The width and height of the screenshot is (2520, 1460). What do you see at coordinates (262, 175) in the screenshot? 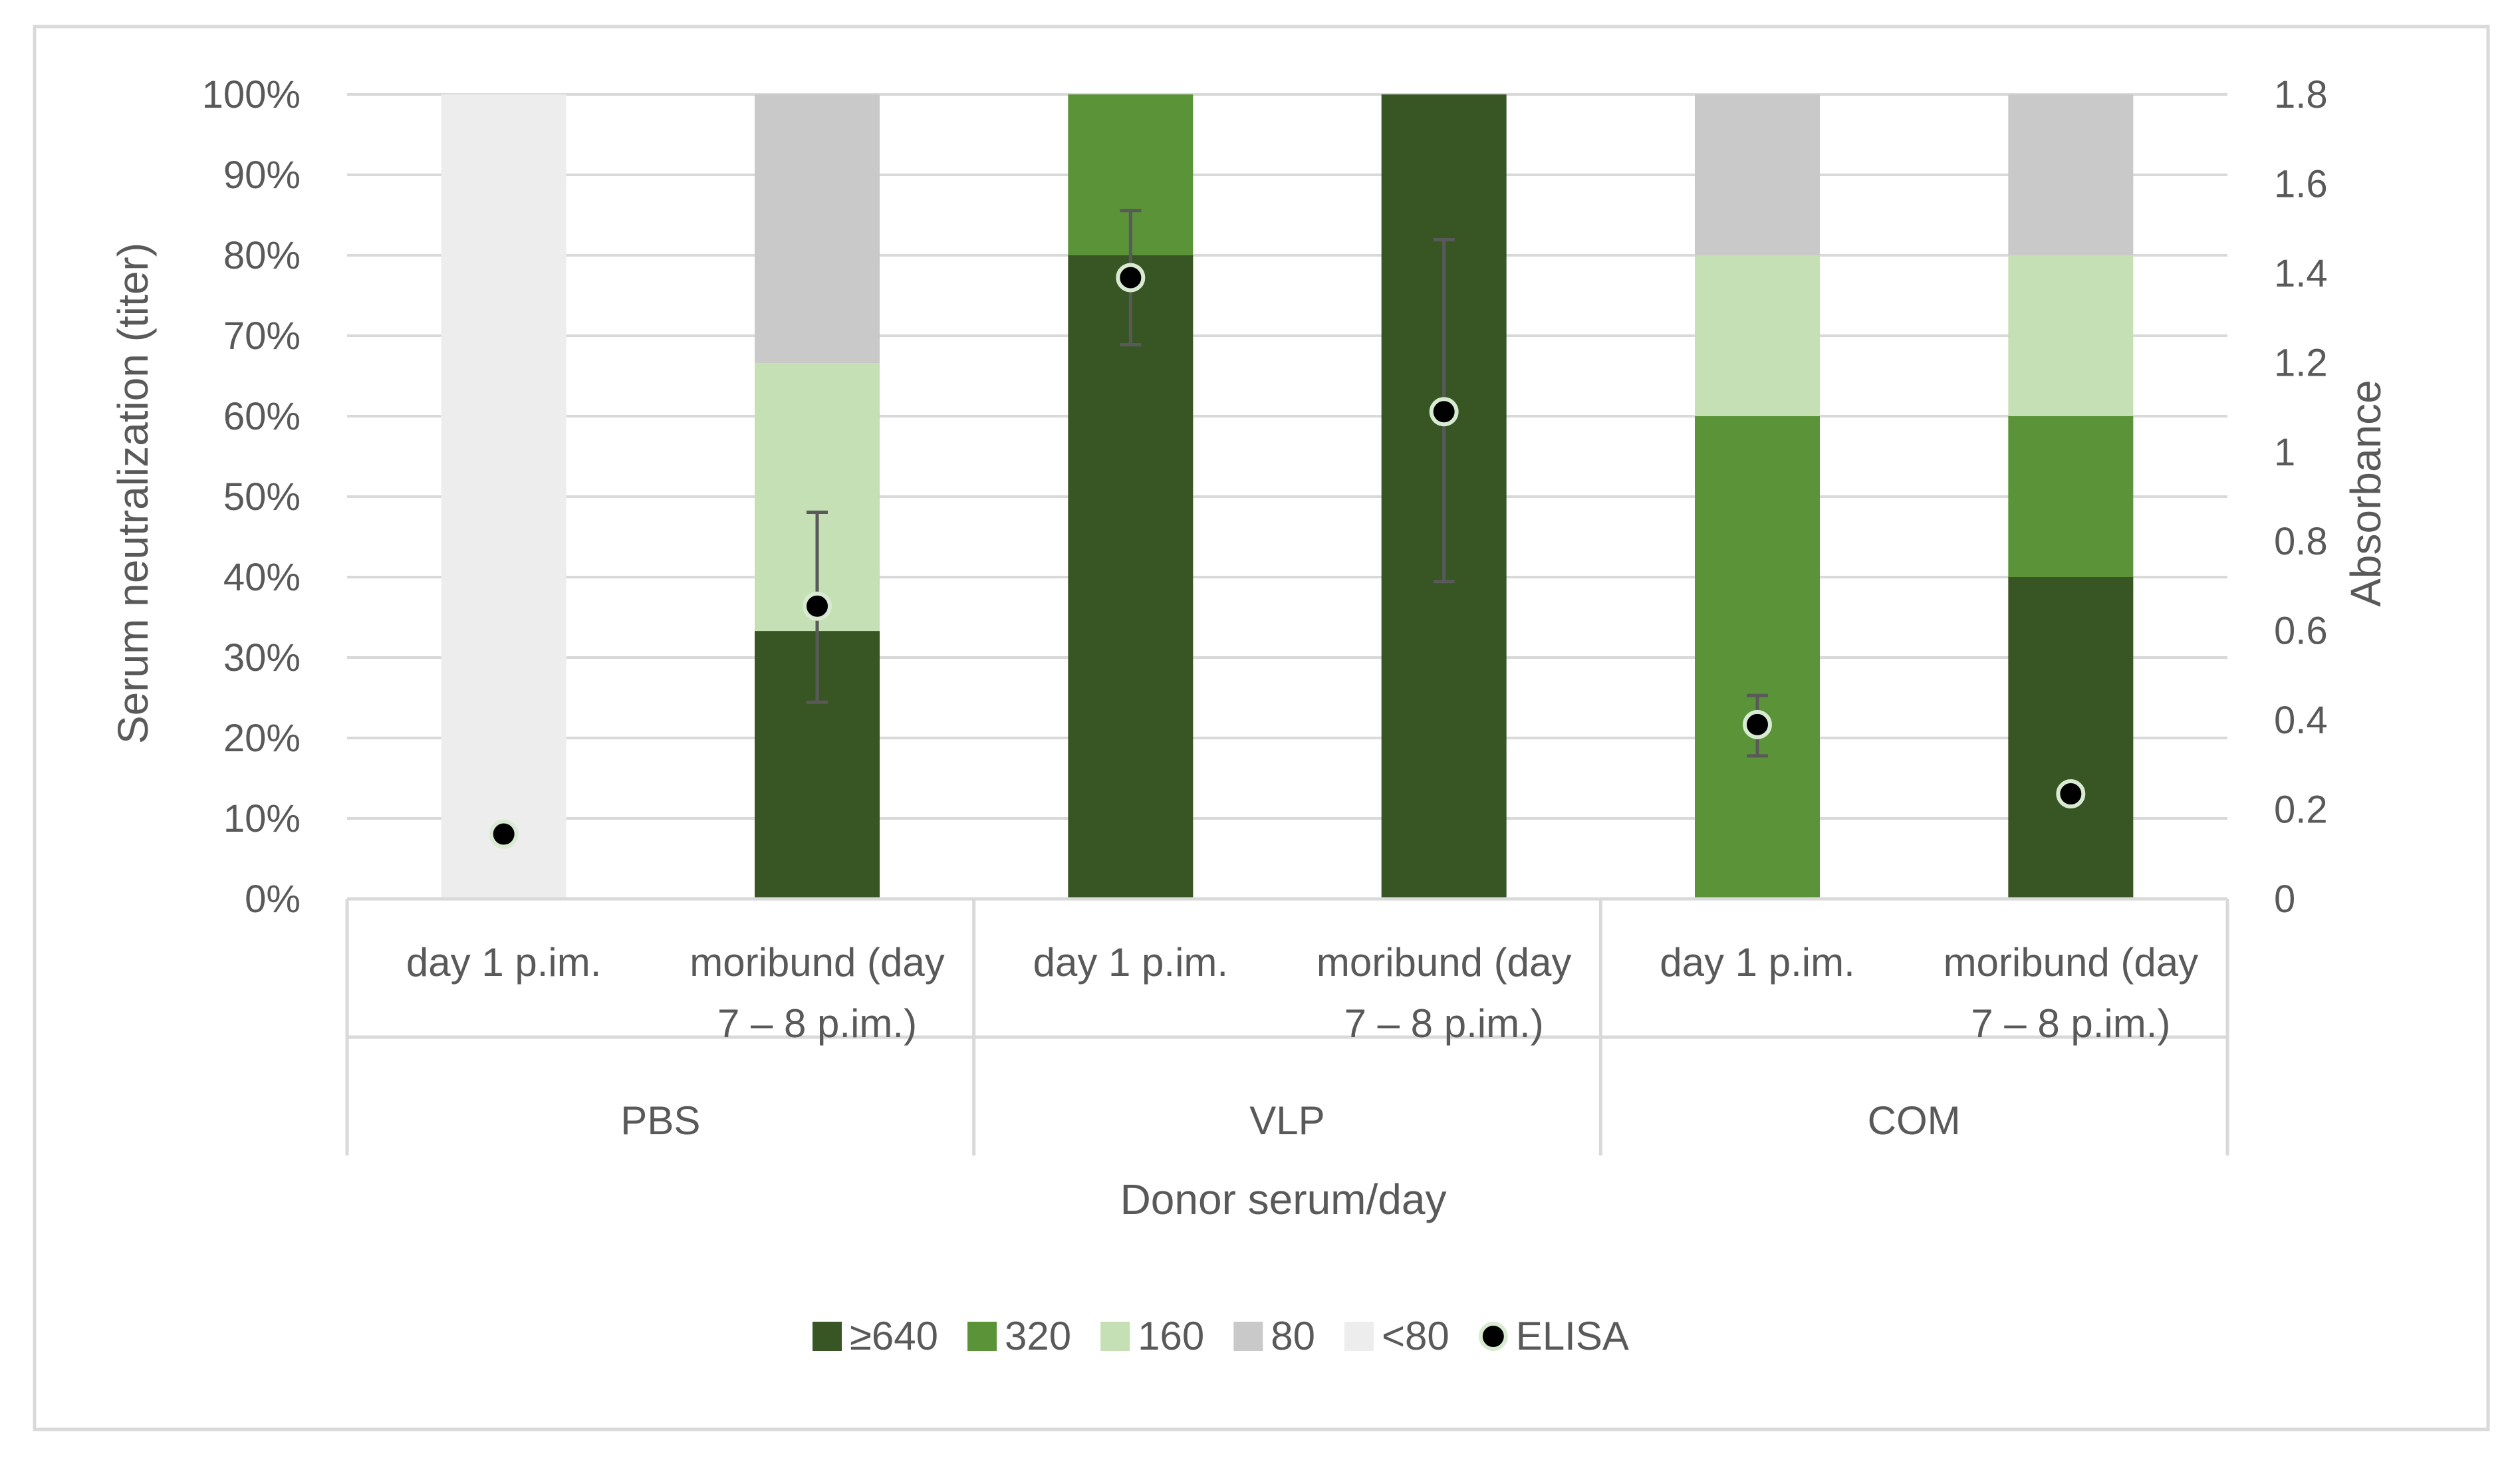
I see `y-tick-label: 90%` at bounding box center [262, 175].